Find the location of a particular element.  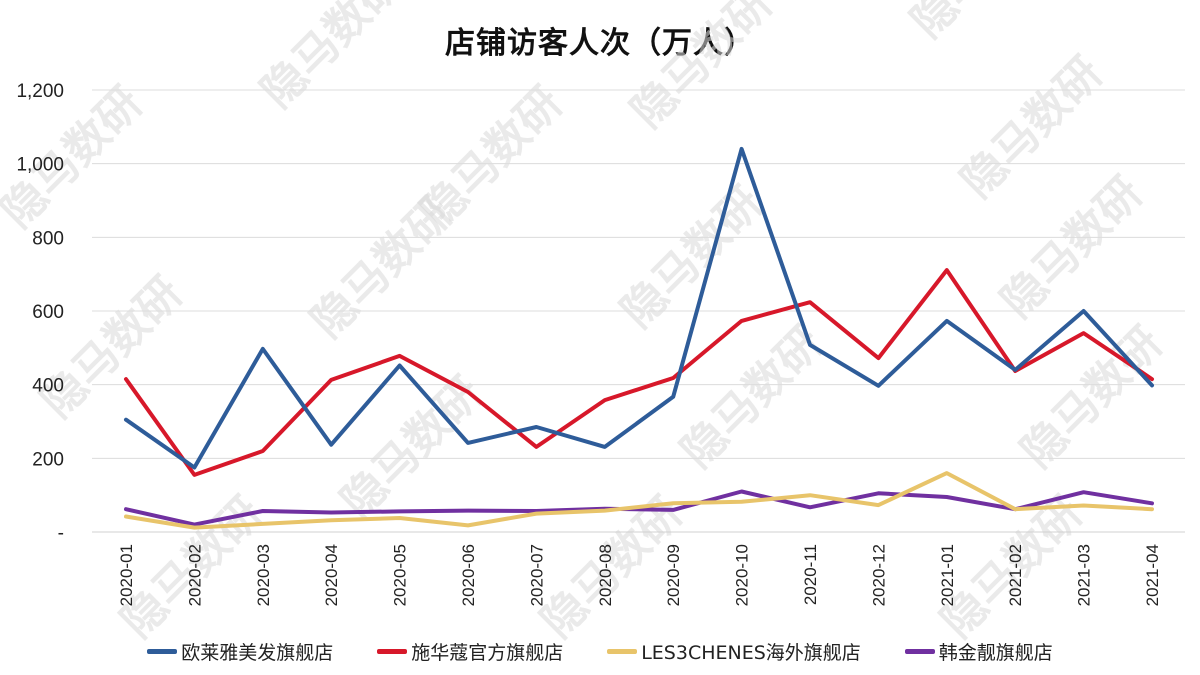

y-tick-label: 800 is located at coordinates (48, 238).